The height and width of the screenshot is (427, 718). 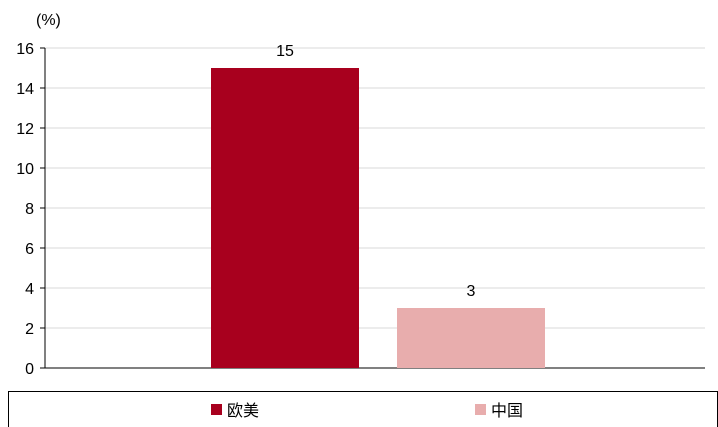 What do you see at coordinates (507, 410) in the screenshot?
I see `legend-label-2: 中国` at bounding box center [507, 410].